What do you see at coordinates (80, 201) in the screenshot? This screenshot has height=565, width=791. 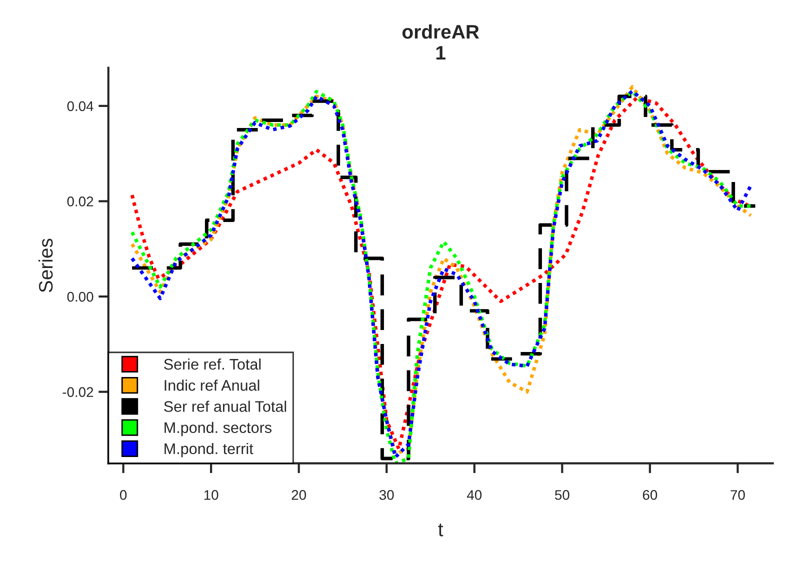 I see `y-tick-label: 0.02` at bounding box center [80, 201].